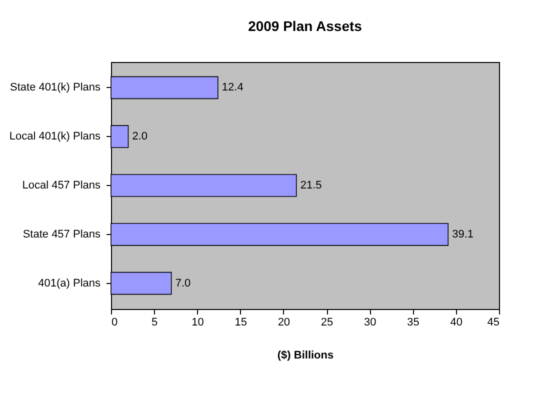 The height and width of the screenshot is (419, 555). Describe the element at coordinates (55, 136) in the screenshot. I see `y-tick-label: Local 401(k) Plans` at that location.